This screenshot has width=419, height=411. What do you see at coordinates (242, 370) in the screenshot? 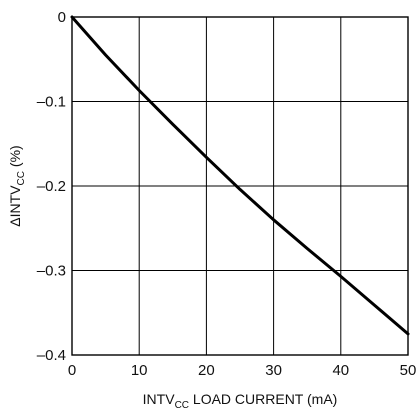
I see `x-tick-labels: 0 10 20 30 40 50` at bounding box center [242, 370].